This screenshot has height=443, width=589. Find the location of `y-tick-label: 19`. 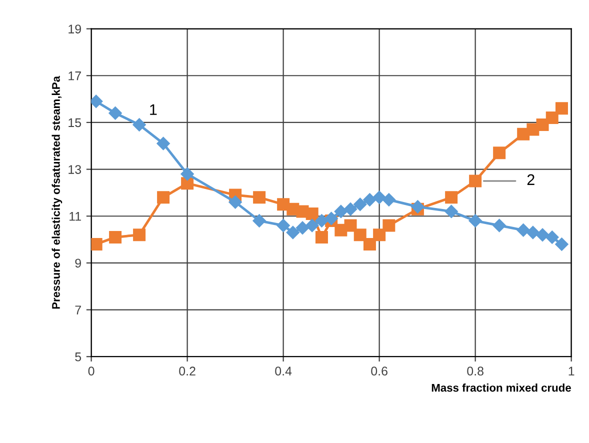

y-tick-label: 19 is located at coordinates (74, 29).